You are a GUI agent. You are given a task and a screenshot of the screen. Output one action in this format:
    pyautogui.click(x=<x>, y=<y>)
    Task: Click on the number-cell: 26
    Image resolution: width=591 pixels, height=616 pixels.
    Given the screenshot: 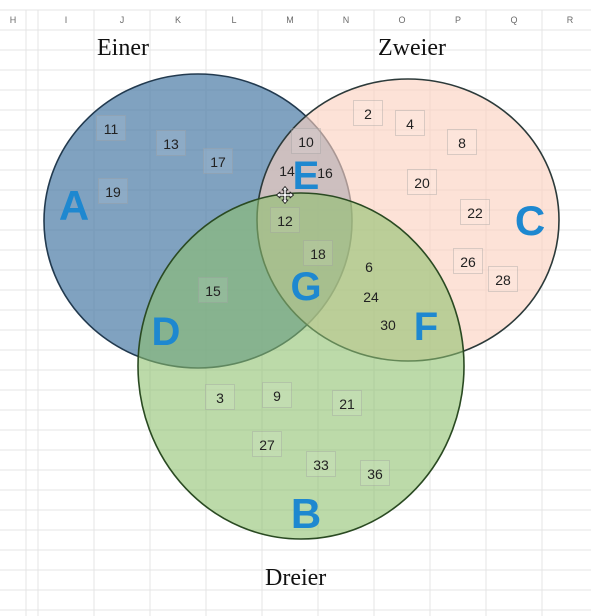 What is the action you would take?
    pyautogui.click(x=468, y=261)
    